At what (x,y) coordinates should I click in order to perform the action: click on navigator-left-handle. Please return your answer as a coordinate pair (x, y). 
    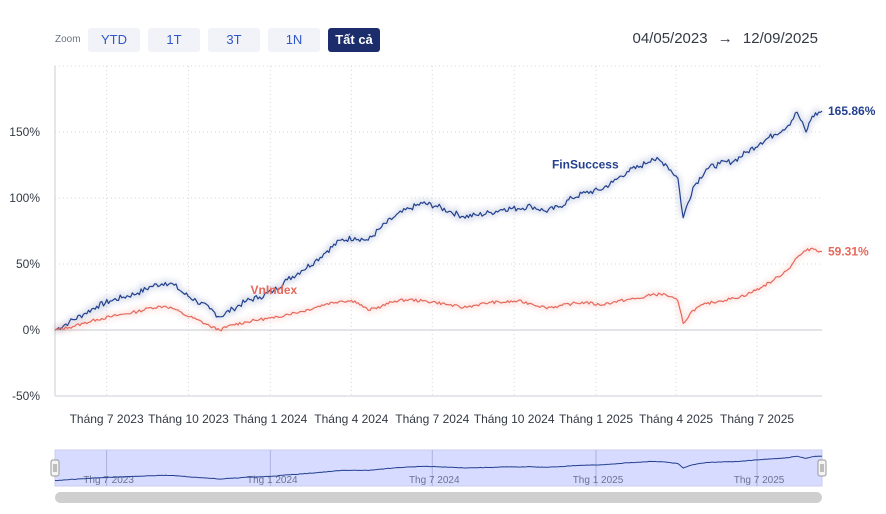
    Looking at the image, I should click on (55, 468).